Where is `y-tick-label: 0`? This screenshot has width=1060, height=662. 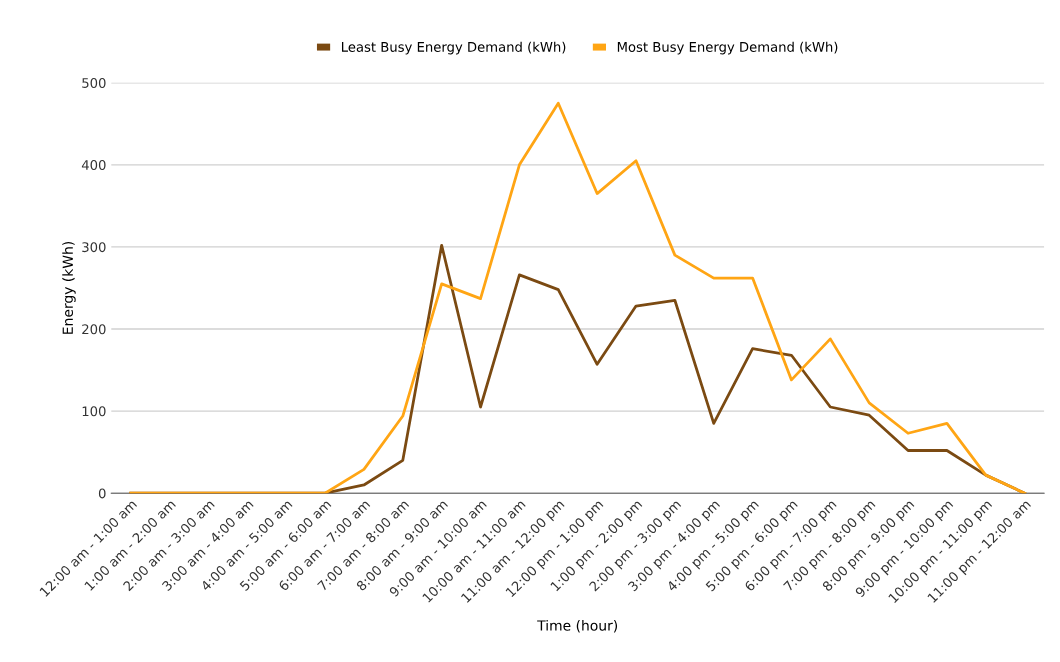
y-tick-label: 0 is located at coordinates (102, 493).